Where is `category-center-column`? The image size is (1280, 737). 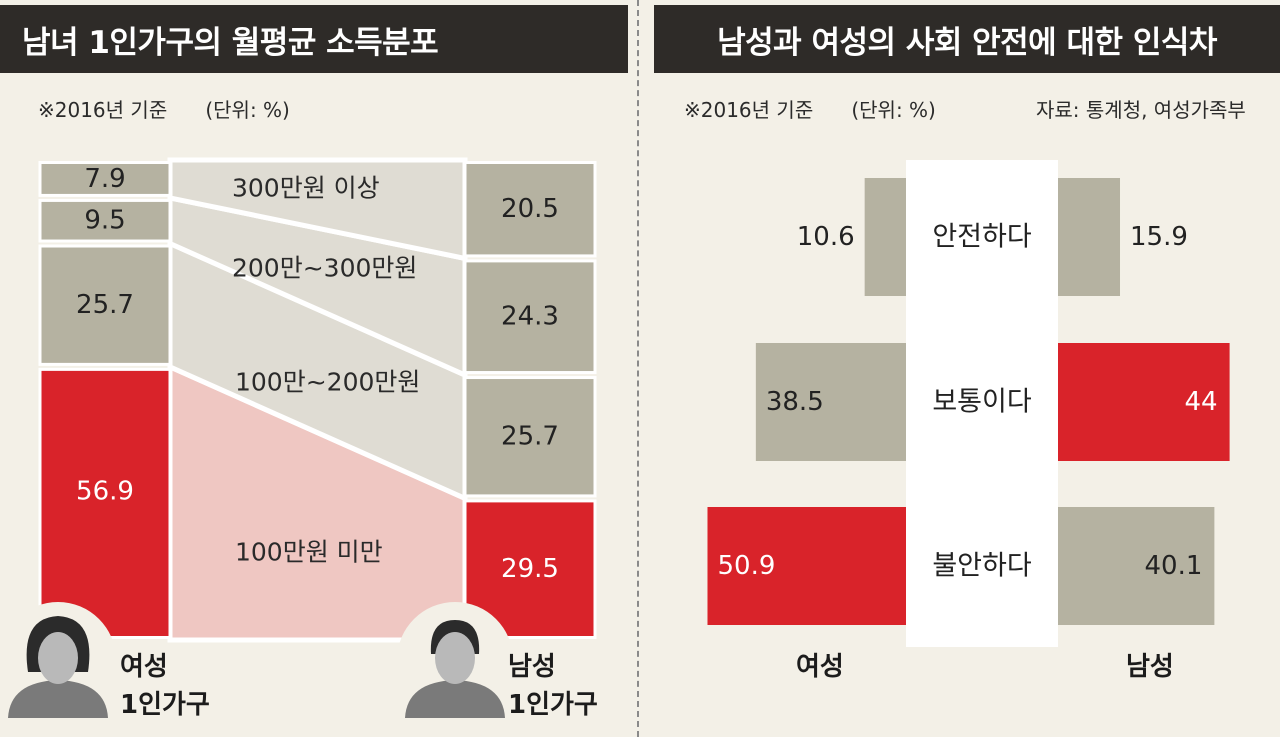
category-center-column is located at coordinates (982, 403).